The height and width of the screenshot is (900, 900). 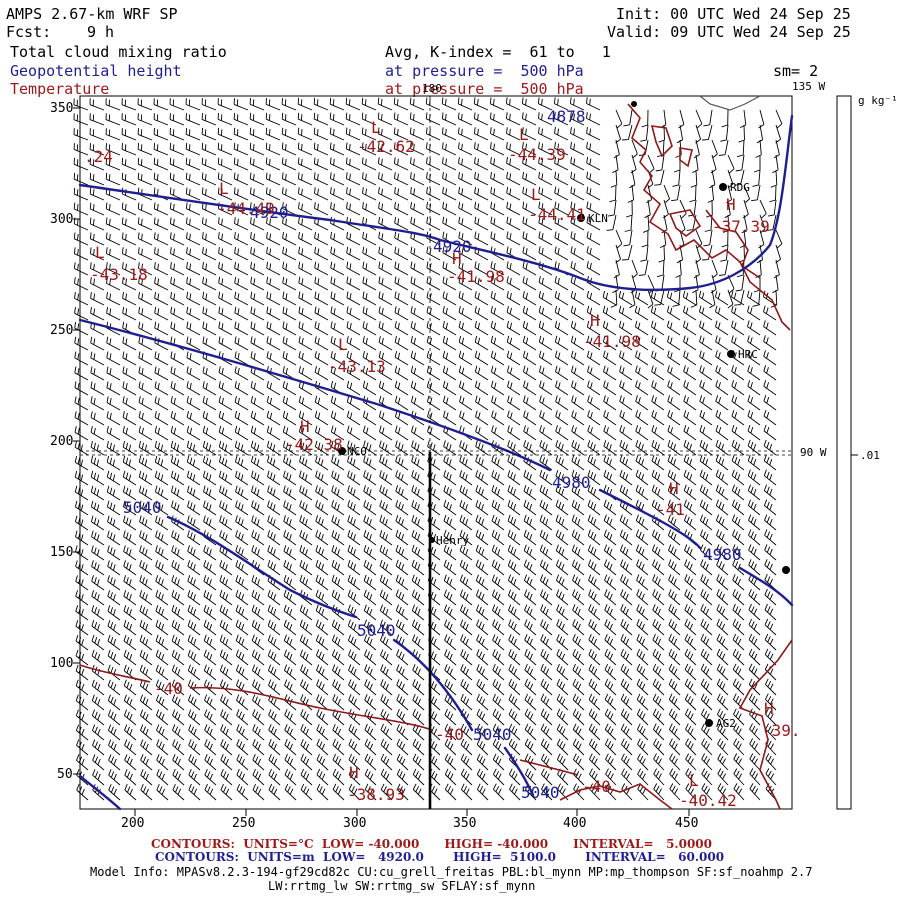 I want to click on field-geopotential-height: Geopotential height, so click(x=96, y=71).